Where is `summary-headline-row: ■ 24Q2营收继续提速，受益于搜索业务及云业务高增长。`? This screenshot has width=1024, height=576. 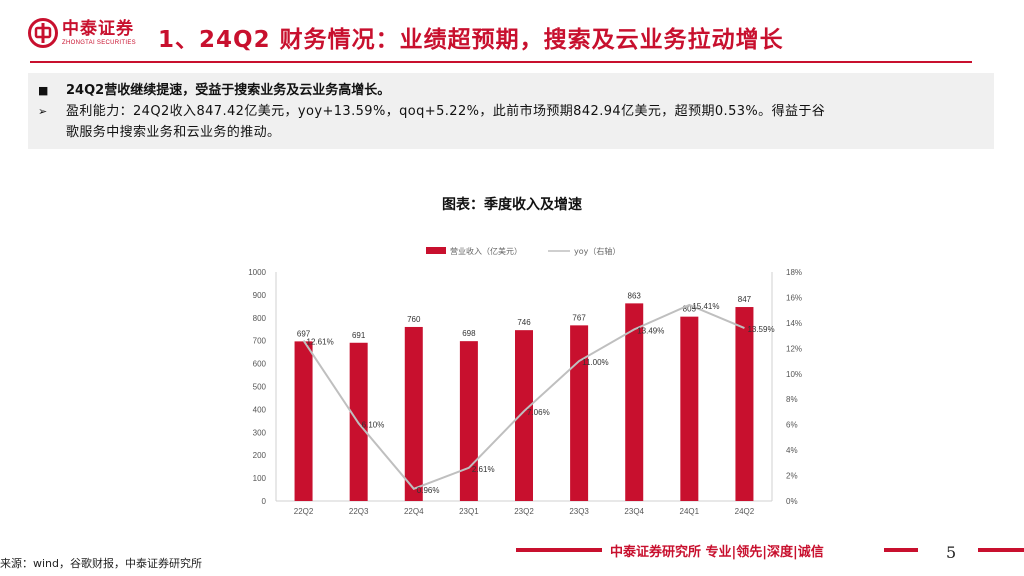 summary-headline-row: ■ 24Q2营收继续提速，受益于搜索业务及云业务高增长。 is located at coordinates (511, 90).